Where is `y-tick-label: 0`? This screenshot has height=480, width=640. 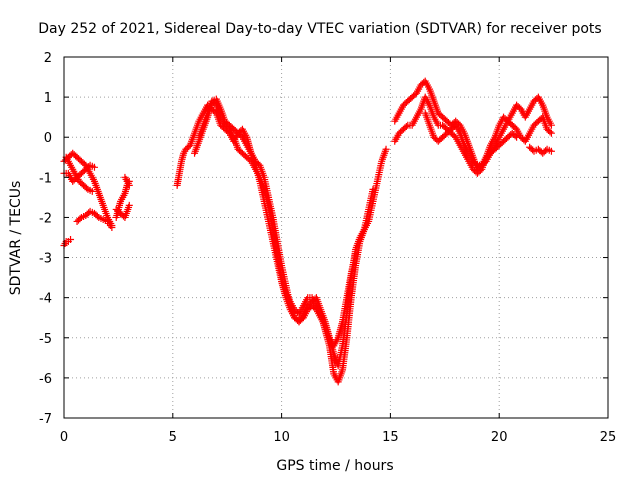
y-tick-label: 0 is located at coordinates (48, 138).